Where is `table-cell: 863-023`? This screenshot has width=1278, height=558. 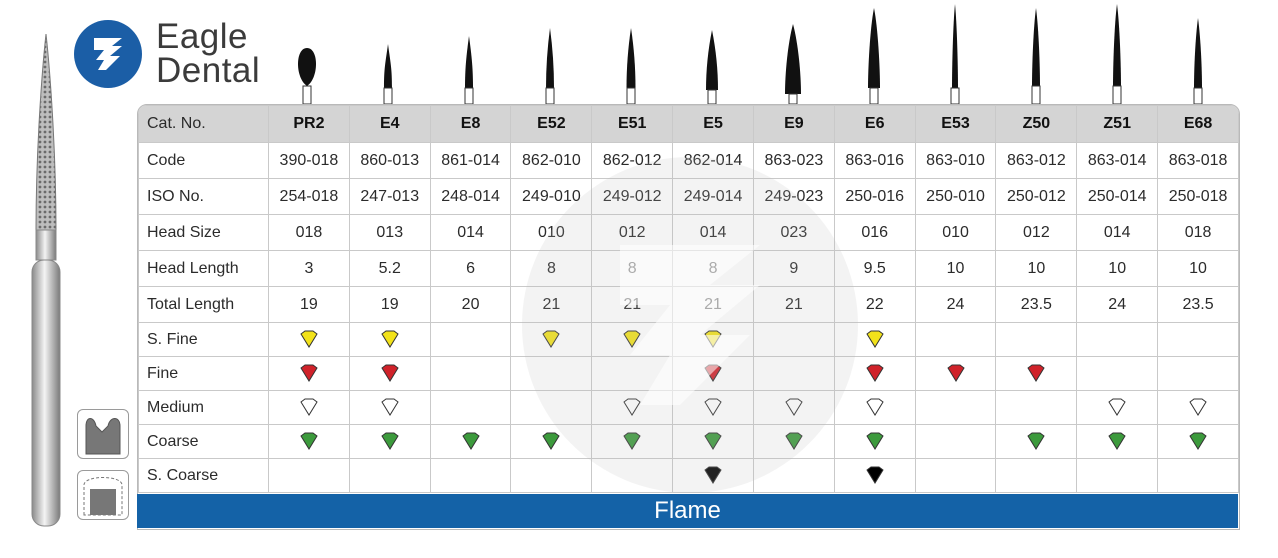
table-cell: 863-023 is located at coordinates (793, 160).